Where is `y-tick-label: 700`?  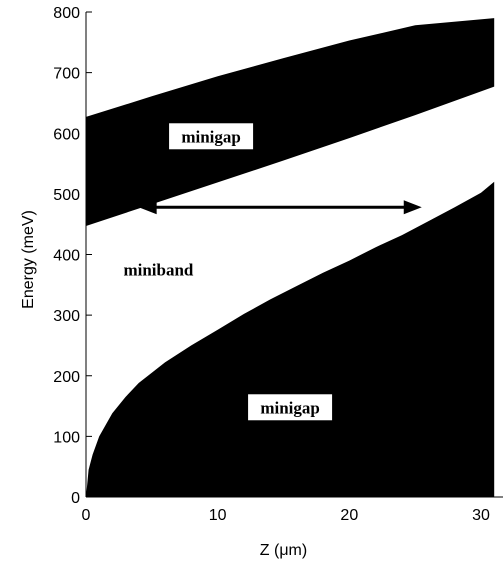 y-tick-label: 700 is located at coordinates (66, 74).